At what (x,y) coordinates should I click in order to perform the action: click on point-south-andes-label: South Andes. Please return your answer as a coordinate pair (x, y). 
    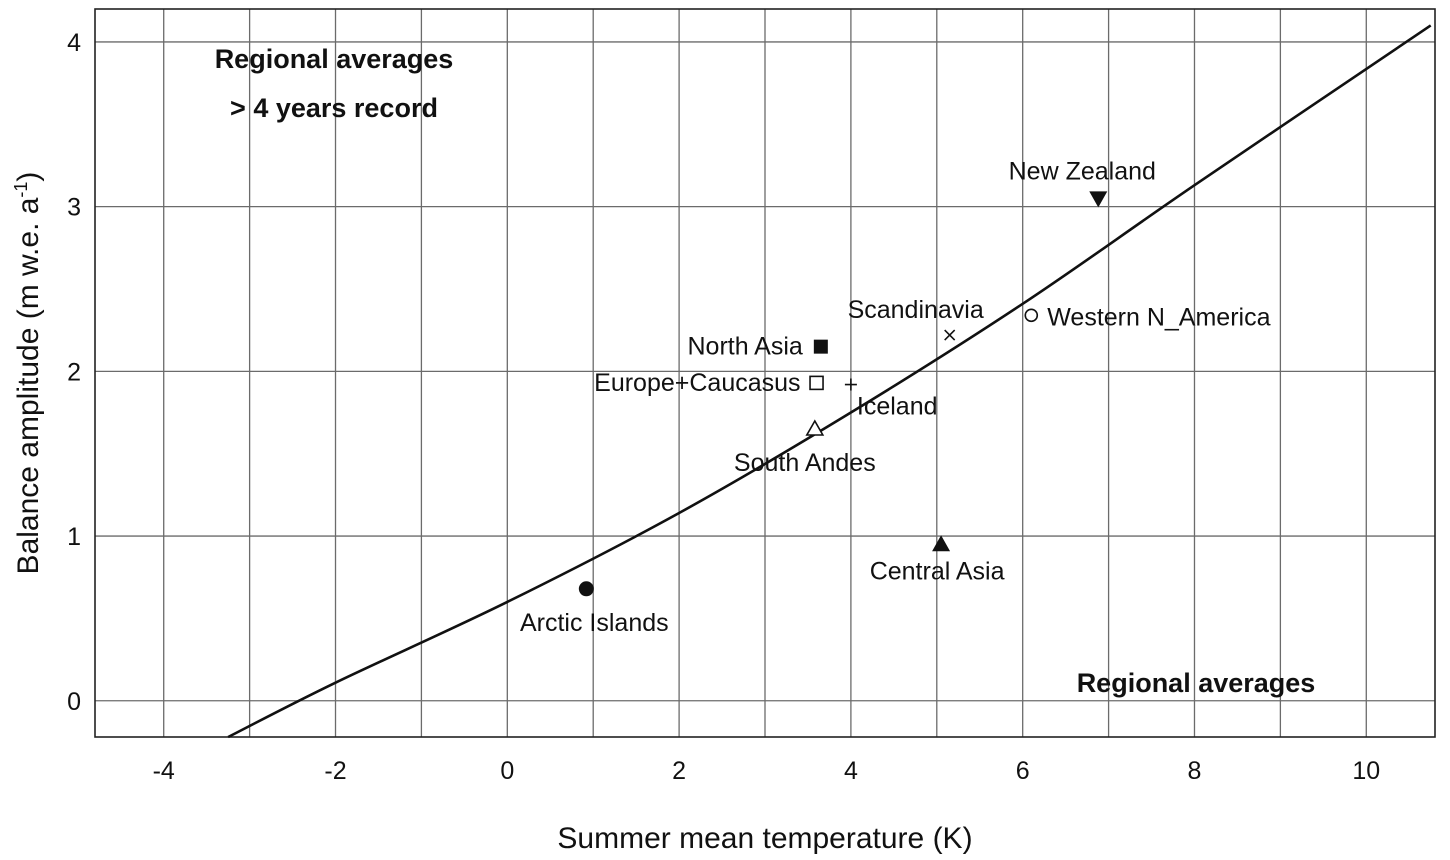
    Looking at the image, I should click on (805, 463).